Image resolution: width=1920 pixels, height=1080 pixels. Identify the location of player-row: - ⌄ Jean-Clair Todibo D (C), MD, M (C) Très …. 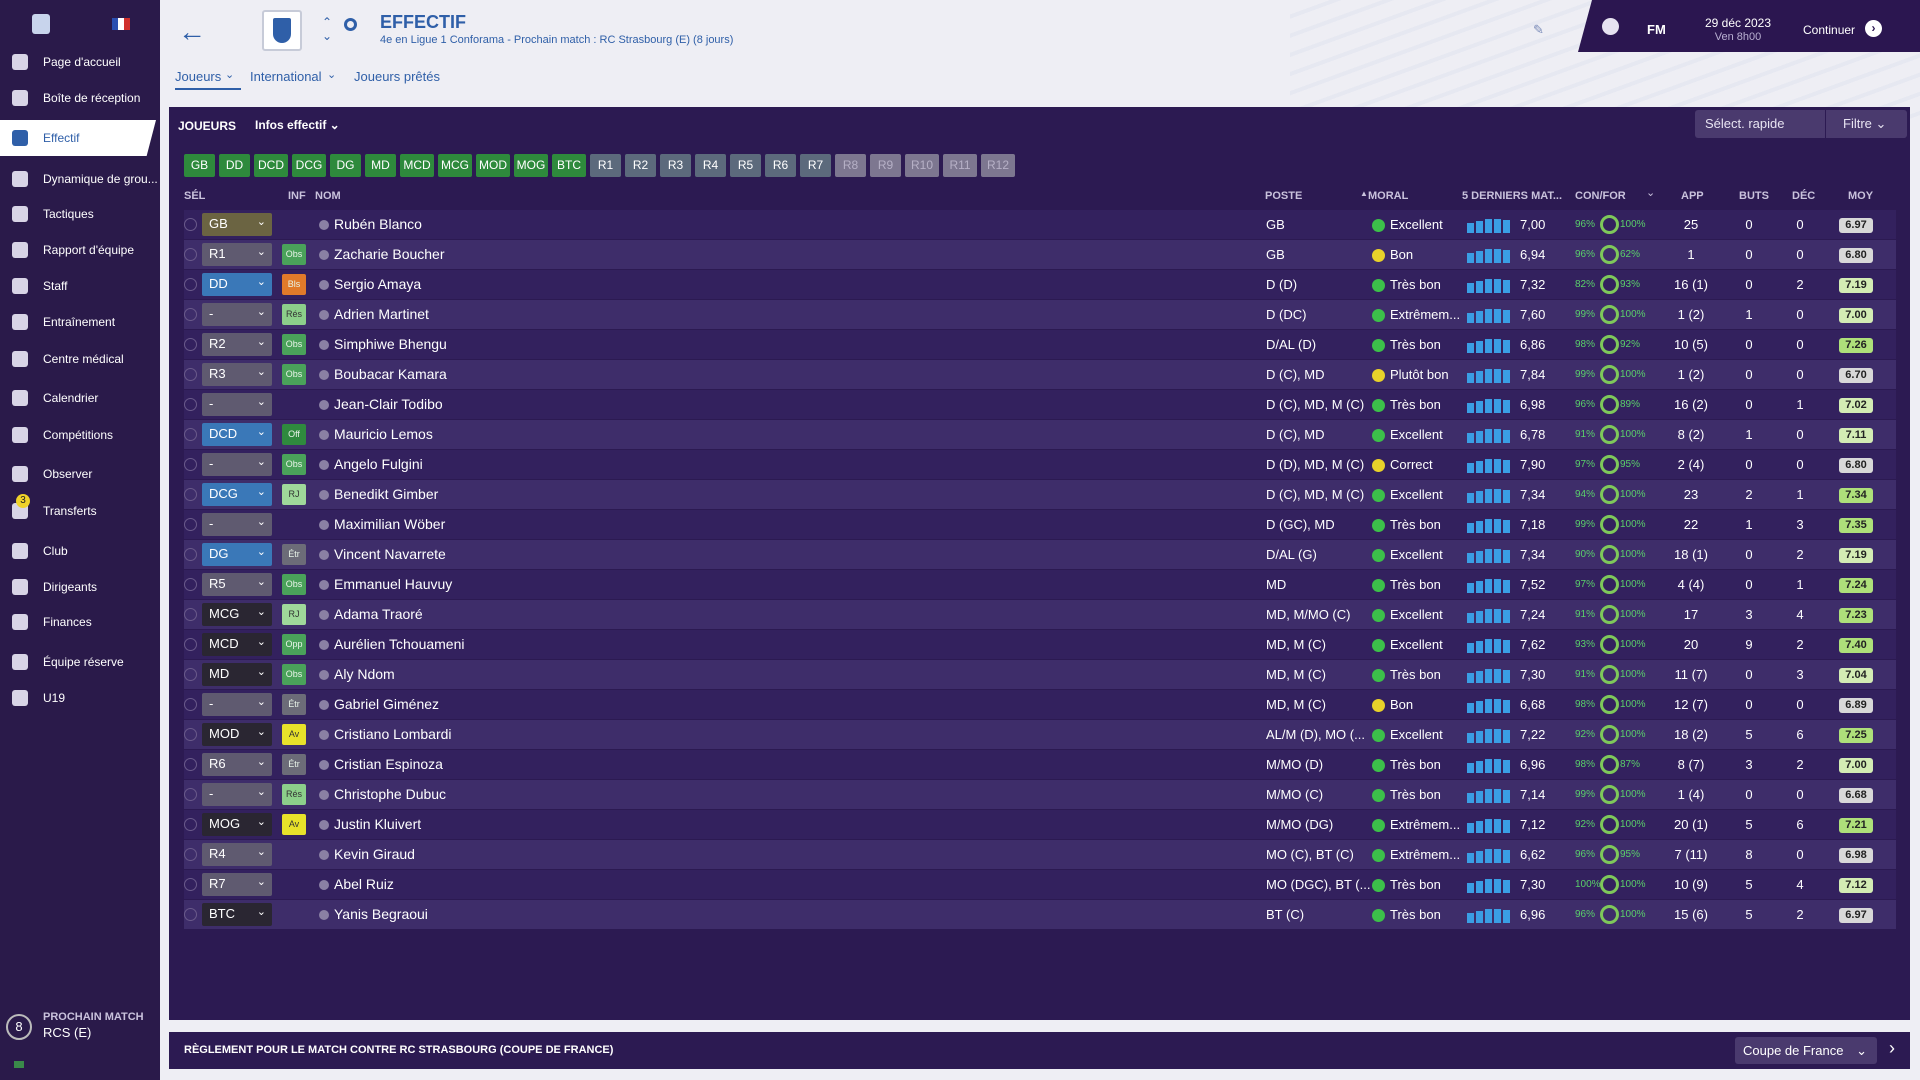
(1040, 404).